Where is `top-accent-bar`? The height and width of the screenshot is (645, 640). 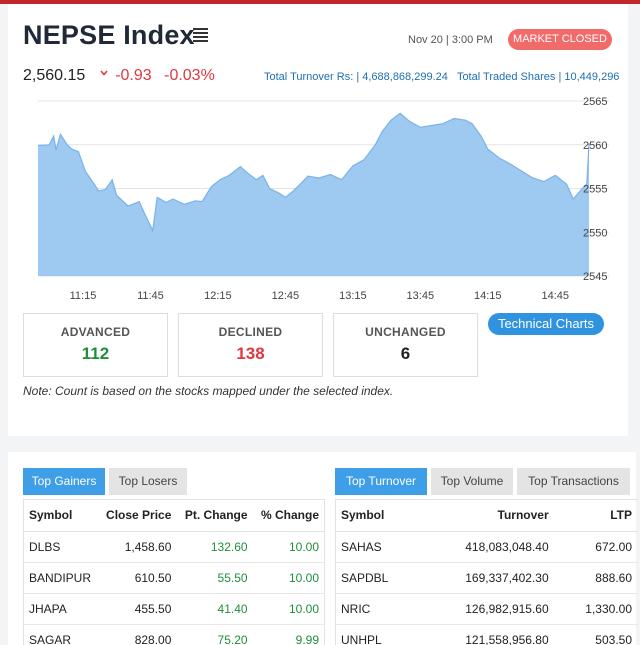
top-accent-bar is located at coordinates (320, 2).